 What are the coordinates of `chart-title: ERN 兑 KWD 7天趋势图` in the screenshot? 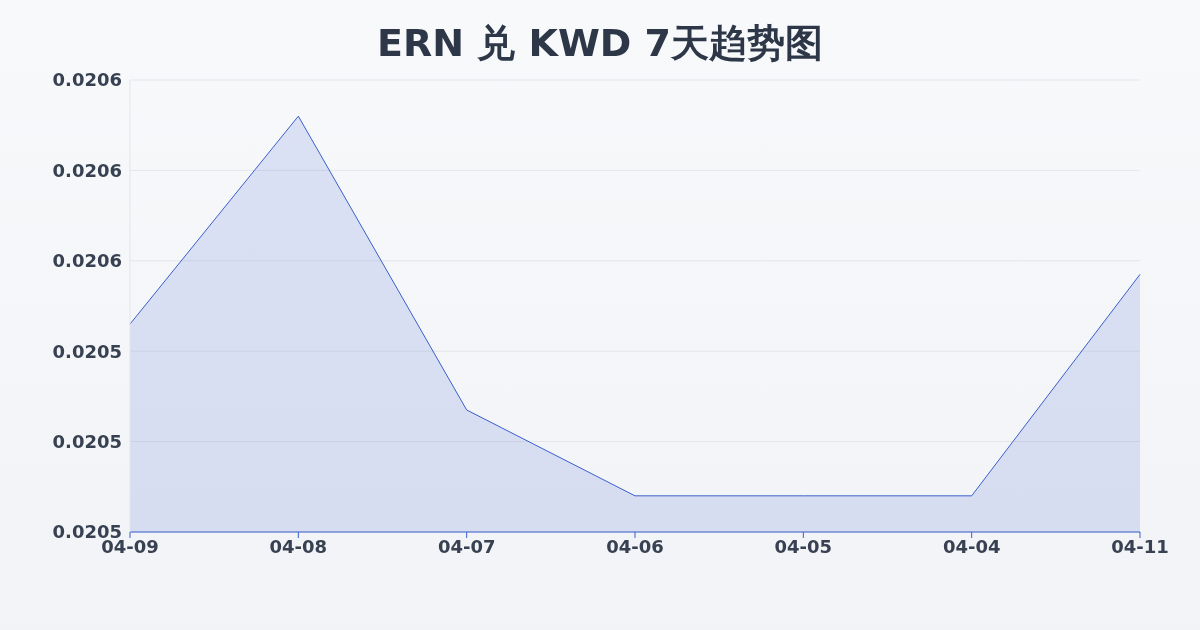 It's located at (600, 43).